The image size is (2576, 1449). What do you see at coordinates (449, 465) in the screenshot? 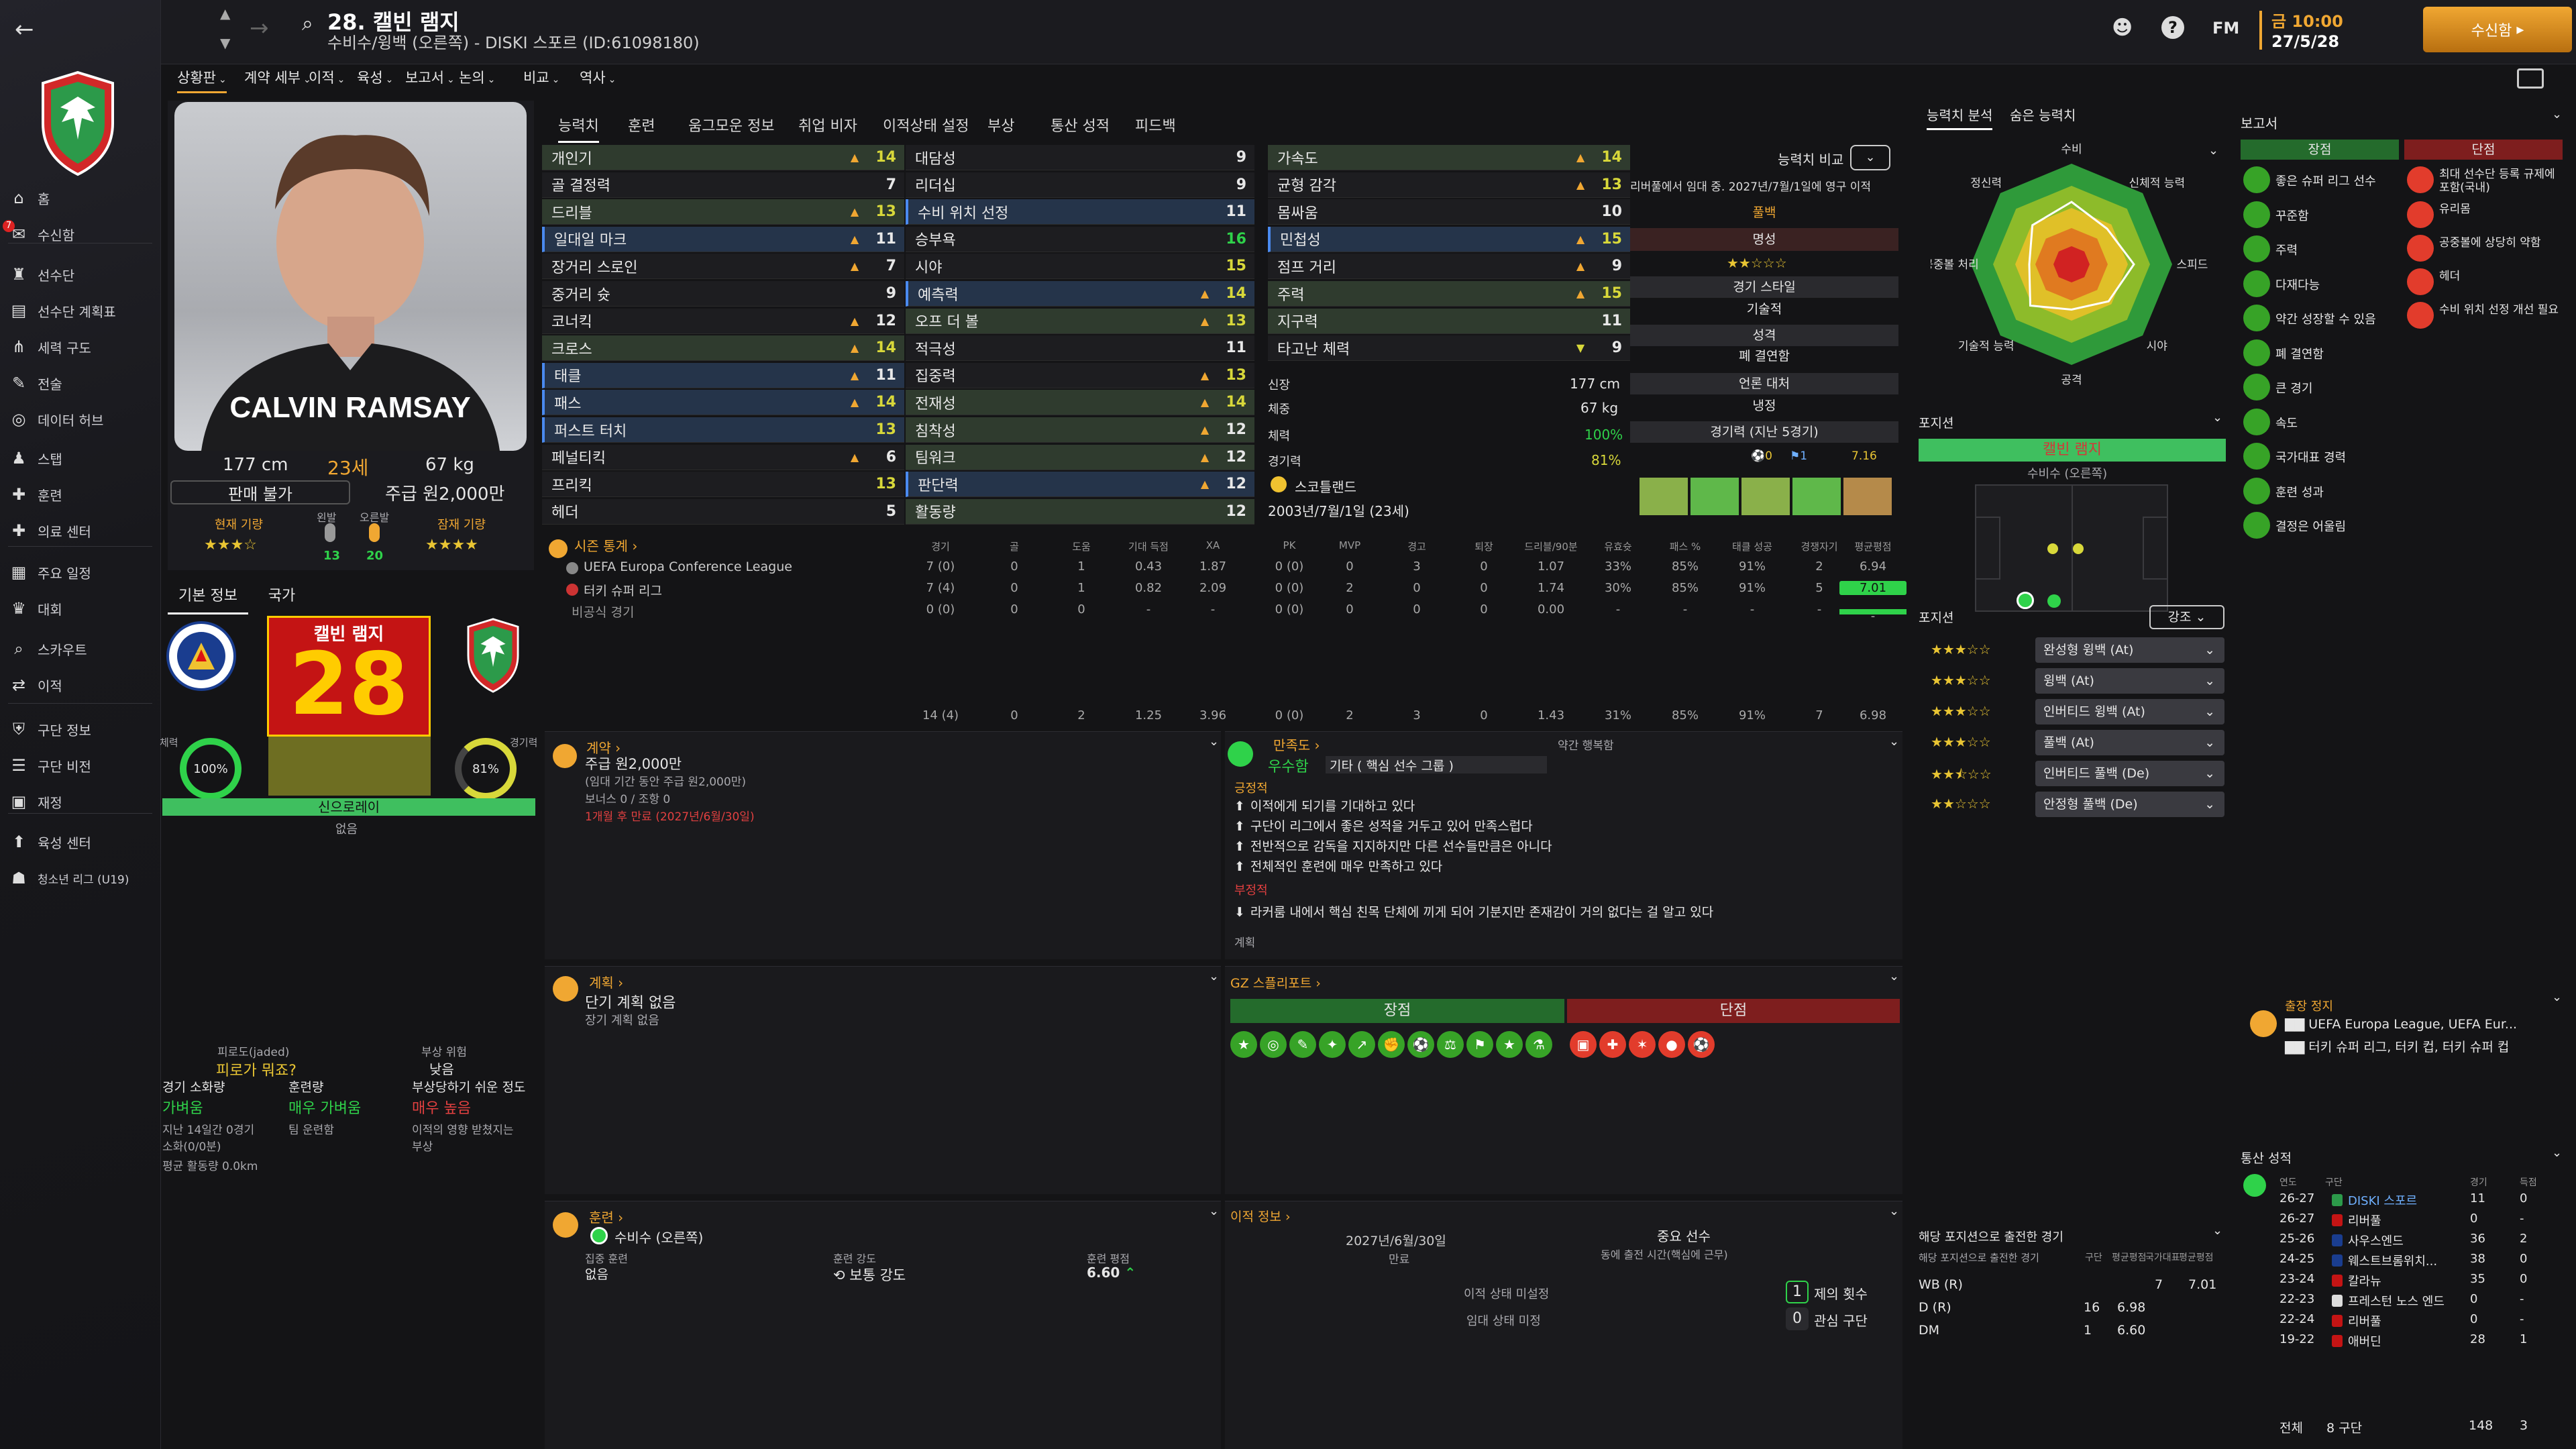
I see `player-weight: 67 kg` at bounding box center [449, 465].